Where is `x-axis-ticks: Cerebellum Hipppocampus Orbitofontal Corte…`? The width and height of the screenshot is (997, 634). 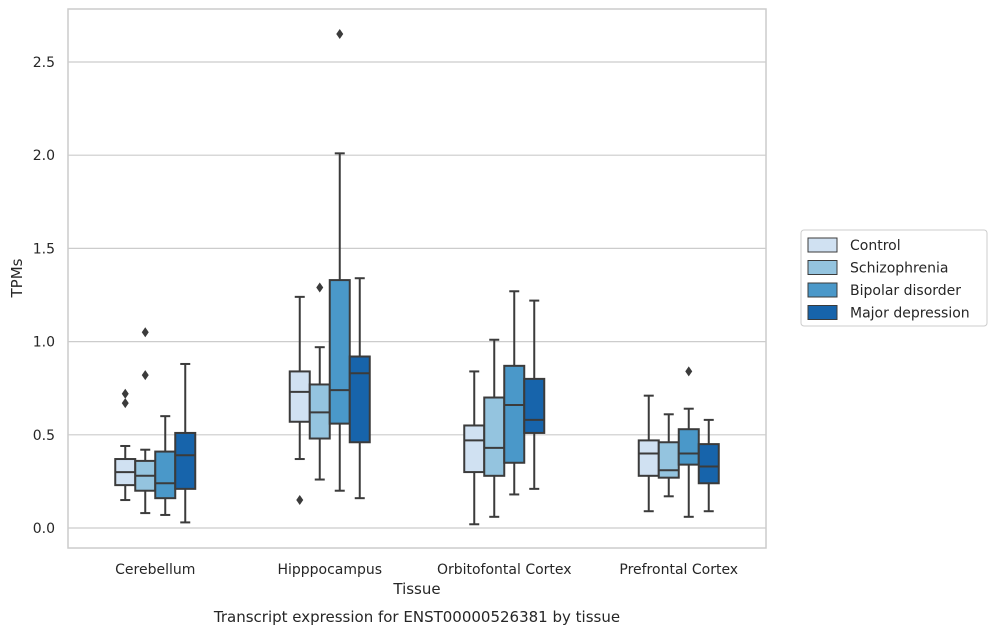 x-axis-ticks: Cerebellum Hipppocampus Orbitofontal Corte… is located at coordinates (426, 570).